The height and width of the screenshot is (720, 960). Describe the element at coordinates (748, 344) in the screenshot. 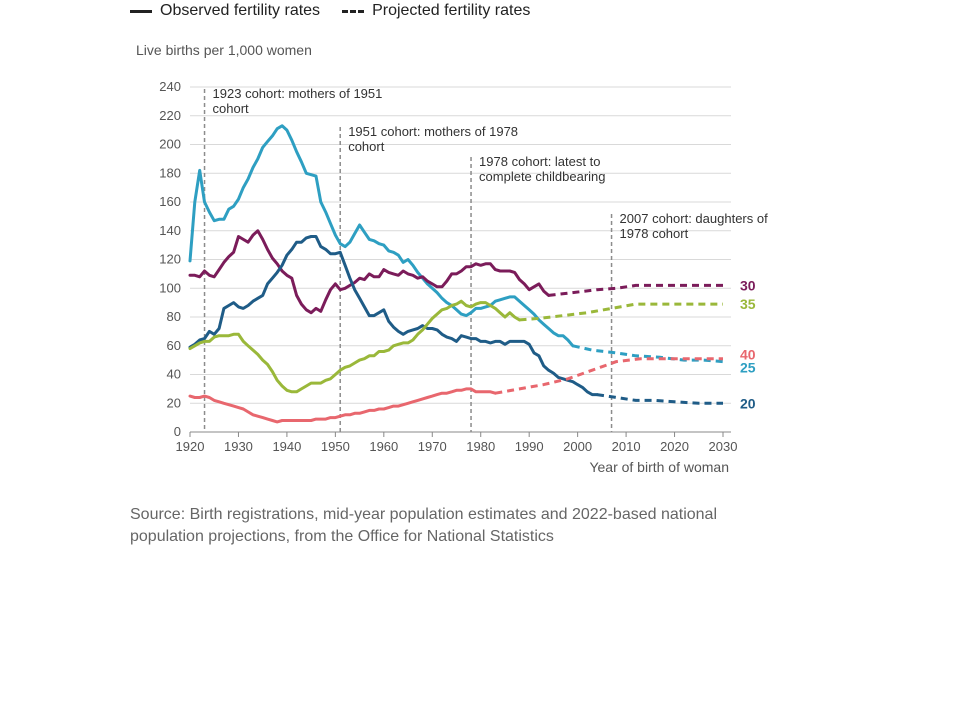

I see `series-end-labels: 25 30 20 35 40` at that location.